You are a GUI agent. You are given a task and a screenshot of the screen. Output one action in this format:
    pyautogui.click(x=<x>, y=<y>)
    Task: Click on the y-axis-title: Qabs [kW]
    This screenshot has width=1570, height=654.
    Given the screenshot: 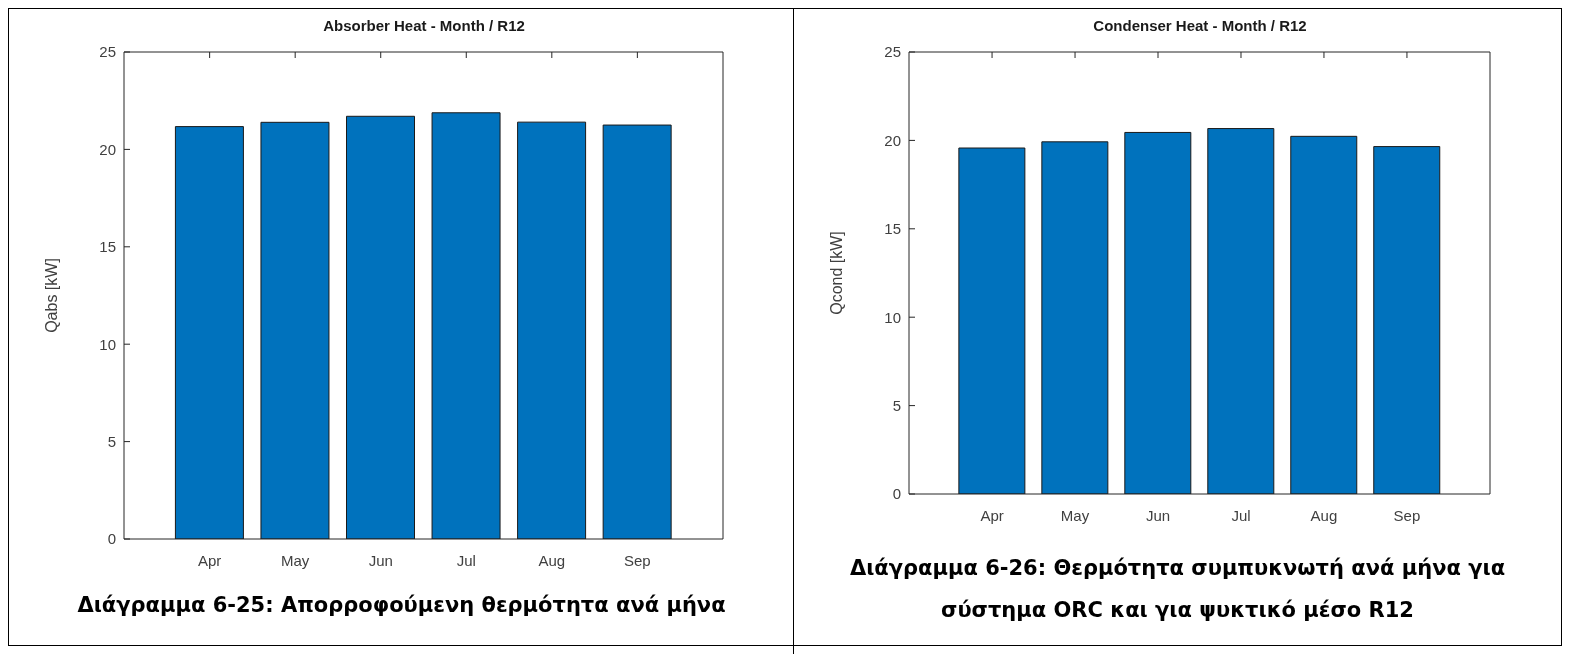 What is the action you would take?
    pyautogui.click(x=51, y=295)
    